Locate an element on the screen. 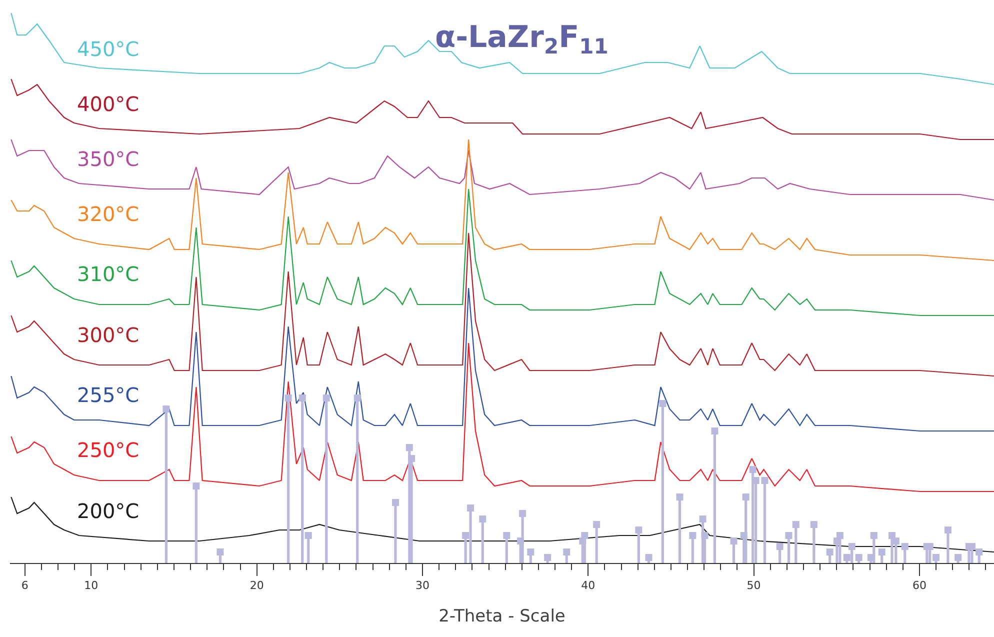 This screenshot has width=994, height=637. x-axis-title: 2-Theta - Scale is located at coordinates (502, 616).